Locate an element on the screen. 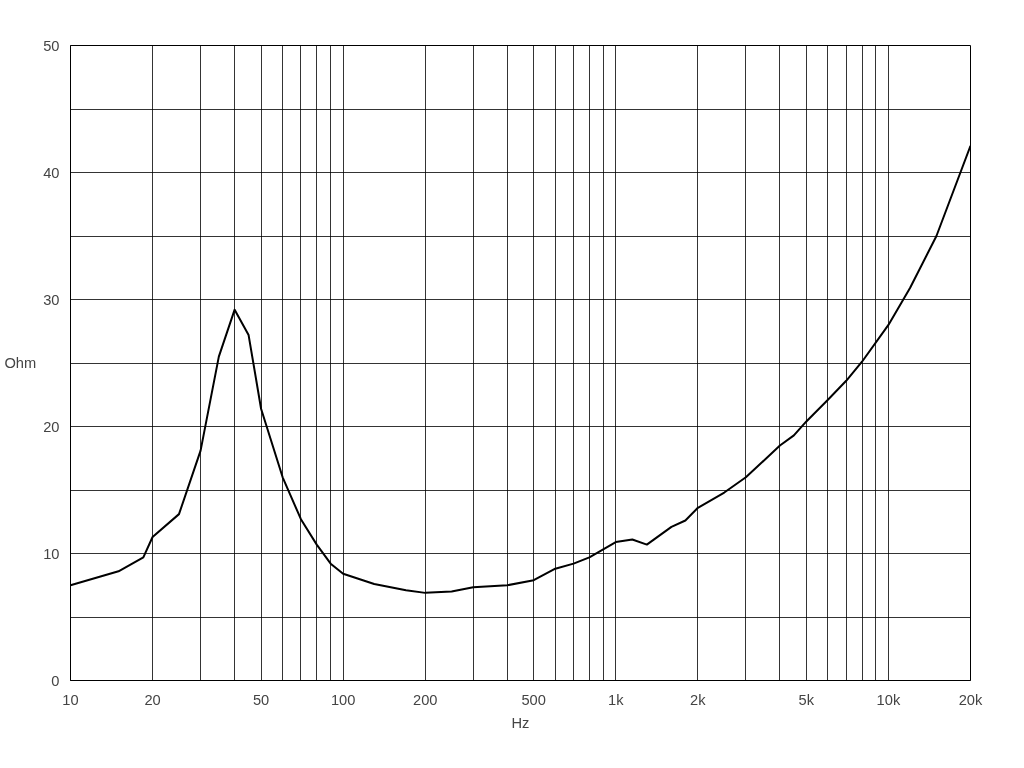 The height and width of the screenshot is (768, 1024). x-tick-label: 10k is located at coordinates (888, 699).